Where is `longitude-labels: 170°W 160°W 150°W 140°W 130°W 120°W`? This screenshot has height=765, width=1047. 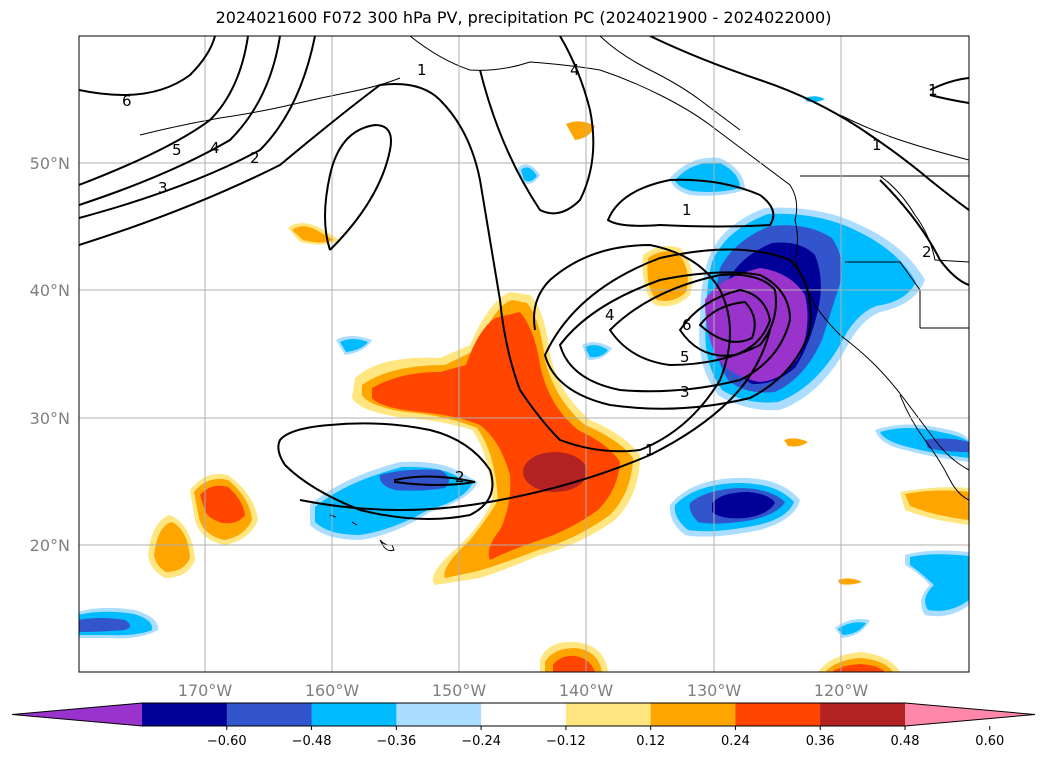 longitude-labels: 170°W 160°W 150°W 140°W 130°W 120°W is located at coordinates (523, 690).